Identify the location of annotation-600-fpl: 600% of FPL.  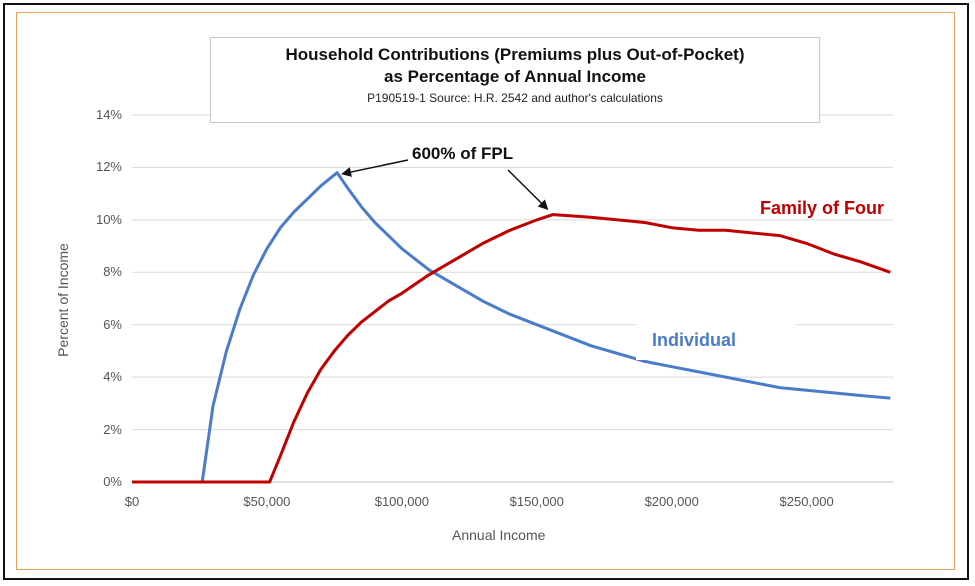
(463, 153).